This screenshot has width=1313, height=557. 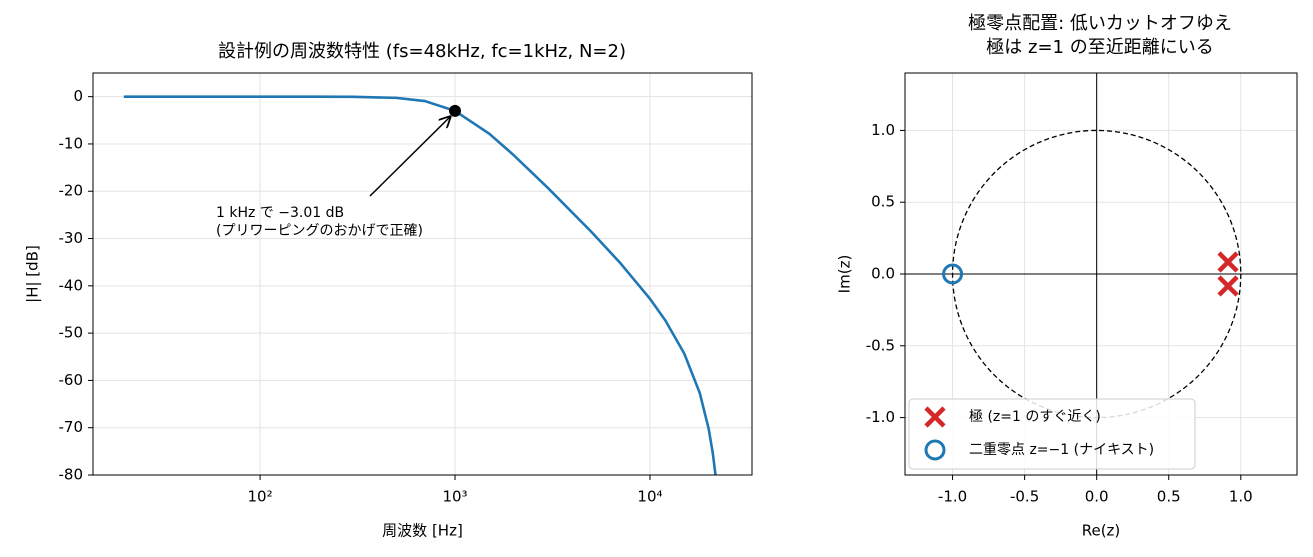 I want to click on chart-title: 極は z=1 の至近距離にいる, so click(x=1099, y=47).